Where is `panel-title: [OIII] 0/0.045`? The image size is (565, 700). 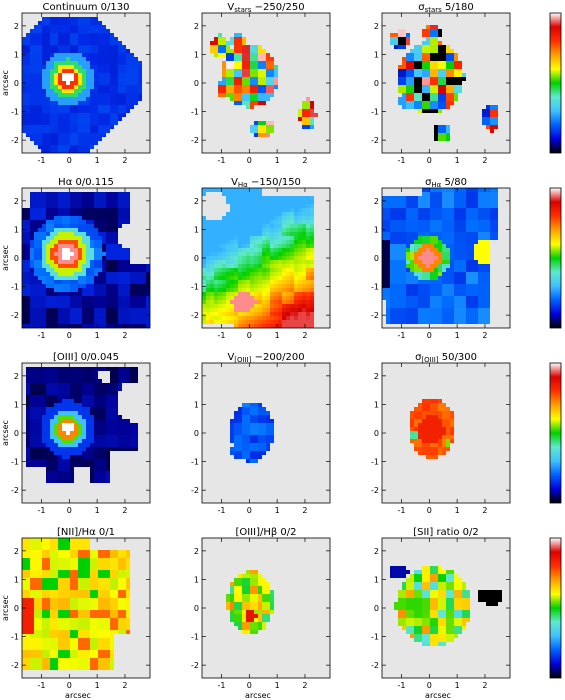 panel-title: [OIII] 0/0.045 is located at coordinates (86, 357).